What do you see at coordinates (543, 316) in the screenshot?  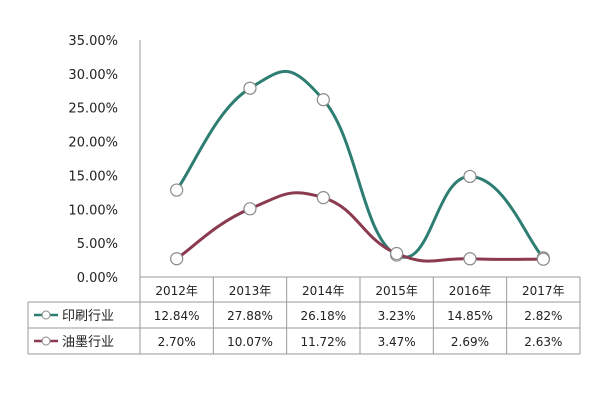 I see `table-value: 2.82%` at bounding box center [543, 316].